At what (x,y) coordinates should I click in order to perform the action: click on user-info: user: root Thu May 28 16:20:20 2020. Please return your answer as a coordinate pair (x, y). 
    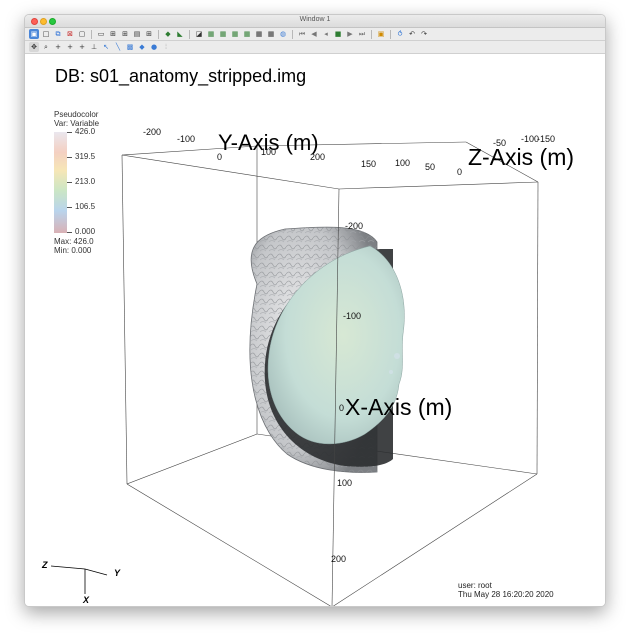
    Looking at the image, I should click on (506, 590).